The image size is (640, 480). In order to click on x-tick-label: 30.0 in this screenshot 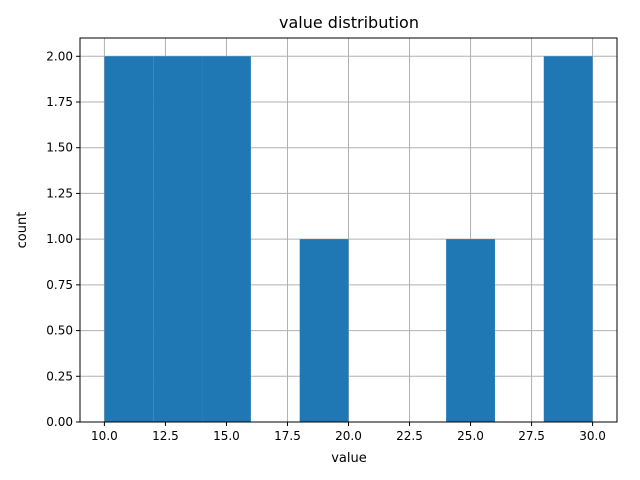, I will do `click(592, 436)`.